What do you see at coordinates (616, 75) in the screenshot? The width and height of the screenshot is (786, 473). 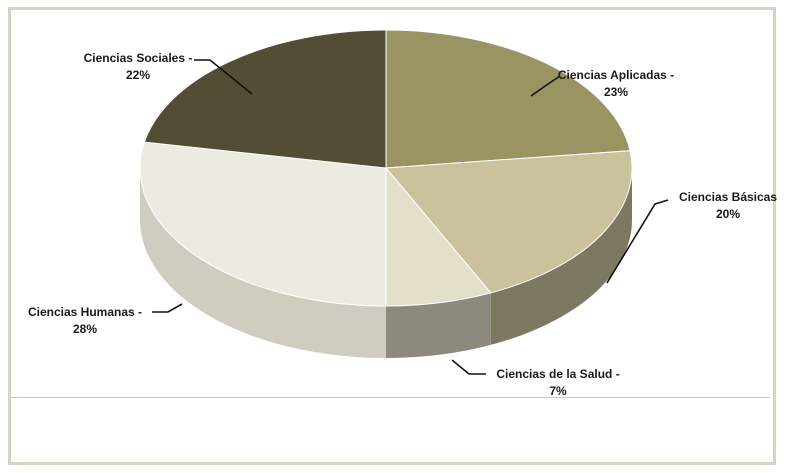 I see `slice-label-ciencias-aplicadas: Ciencias Aplicadas -` at bounding box center [616, 75].